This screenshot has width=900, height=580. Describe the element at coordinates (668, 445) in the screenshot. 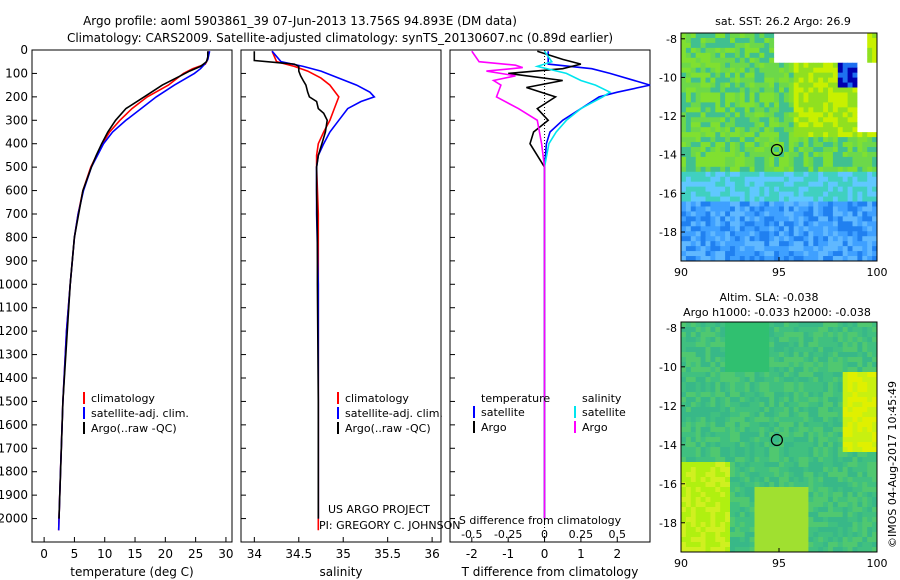

I see `y-tick-label: -14` at that location.